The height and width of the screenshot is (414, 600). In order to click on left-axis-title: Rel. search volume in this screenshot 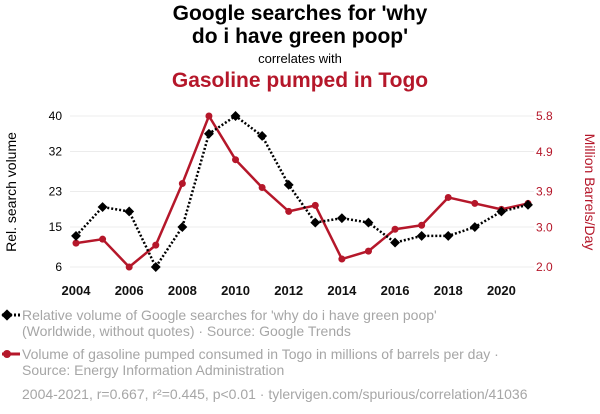, I will do `click(11, 192)`.